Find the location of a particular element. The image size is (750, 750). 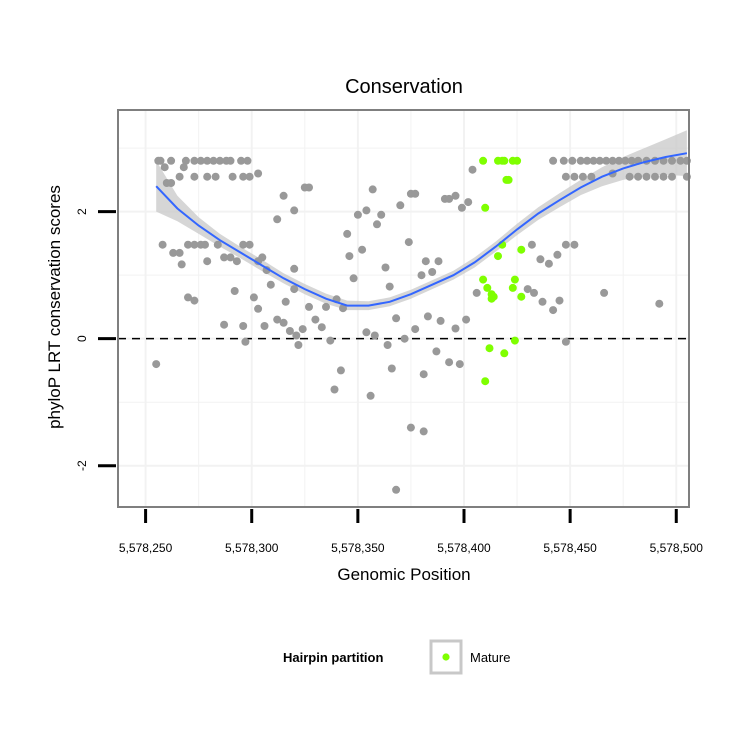

y-axis: -2 0 2 is located at coordinates (95, 339).